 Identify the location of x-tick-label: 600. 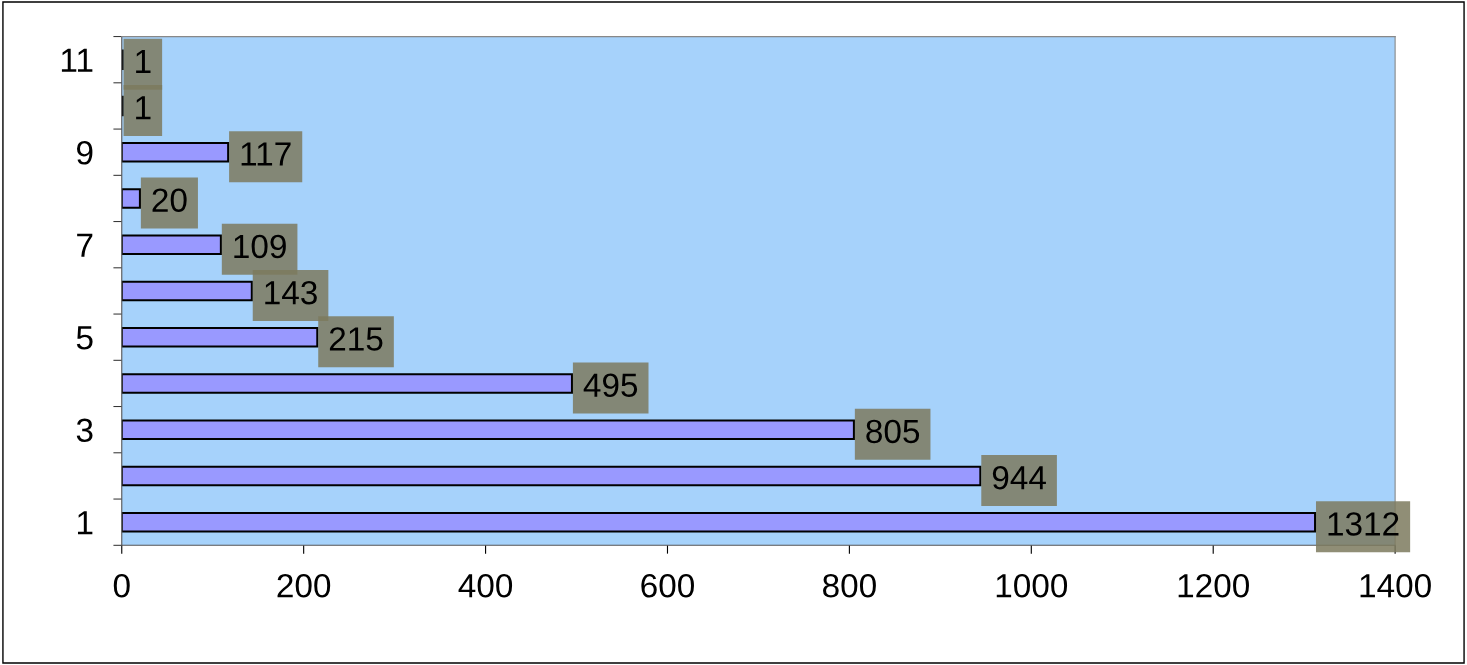
(667, 585).